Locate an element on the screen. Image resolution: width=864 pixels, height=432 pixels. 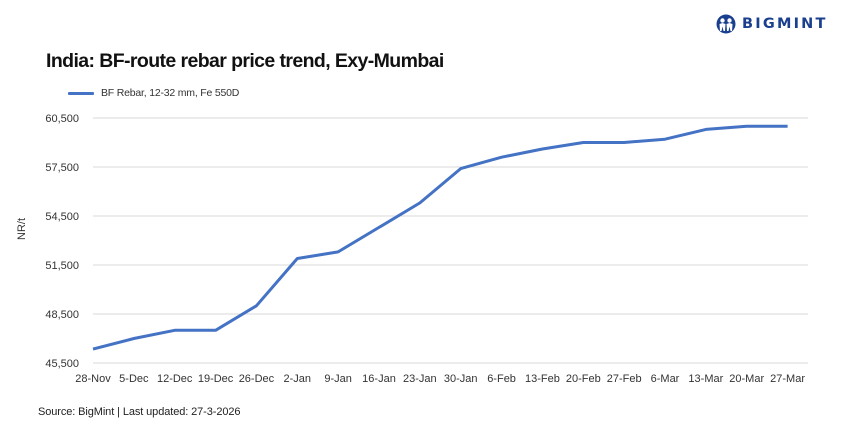
legend-swatch is located at coordinates (81, 93).